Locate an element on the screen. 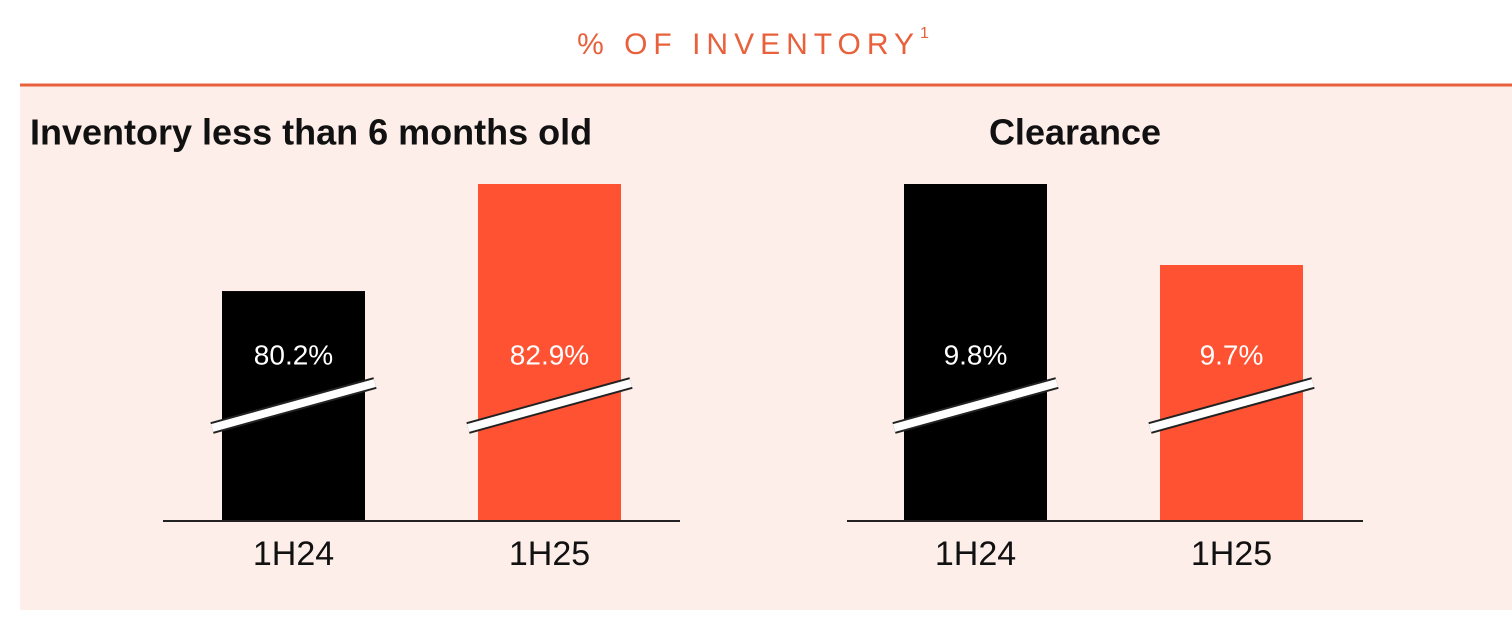 The image size is (1512, 639). value-label: 80.2% is located at coordinates (293, 354).